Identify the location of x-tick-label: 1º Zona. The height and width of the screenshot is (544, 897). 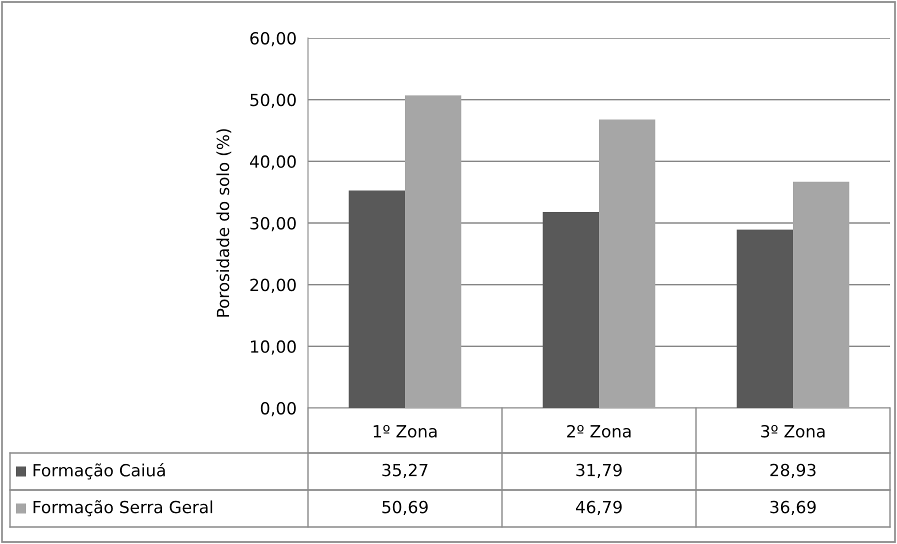
(405, 431).